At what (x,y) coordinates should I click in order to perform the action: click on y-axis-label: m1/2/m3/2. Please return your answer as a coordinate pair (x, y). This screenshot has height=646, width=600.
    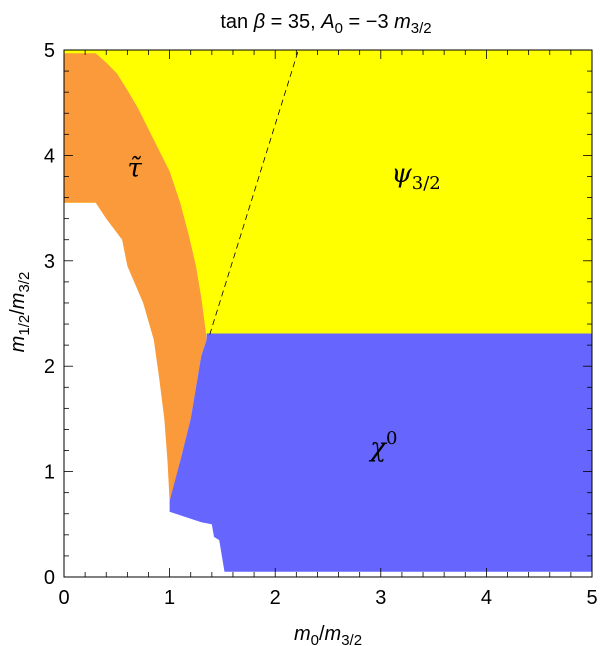
    Looking at the image, I should click on (20, 312).